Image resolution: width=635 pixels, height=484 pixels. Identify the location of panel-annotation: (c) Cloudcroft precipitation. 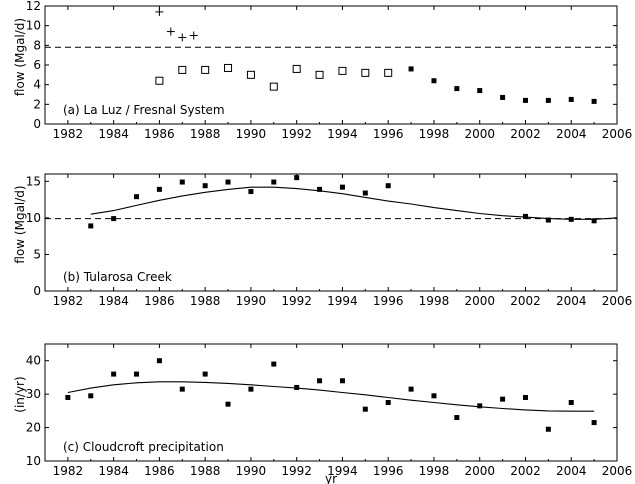
(143, 447).